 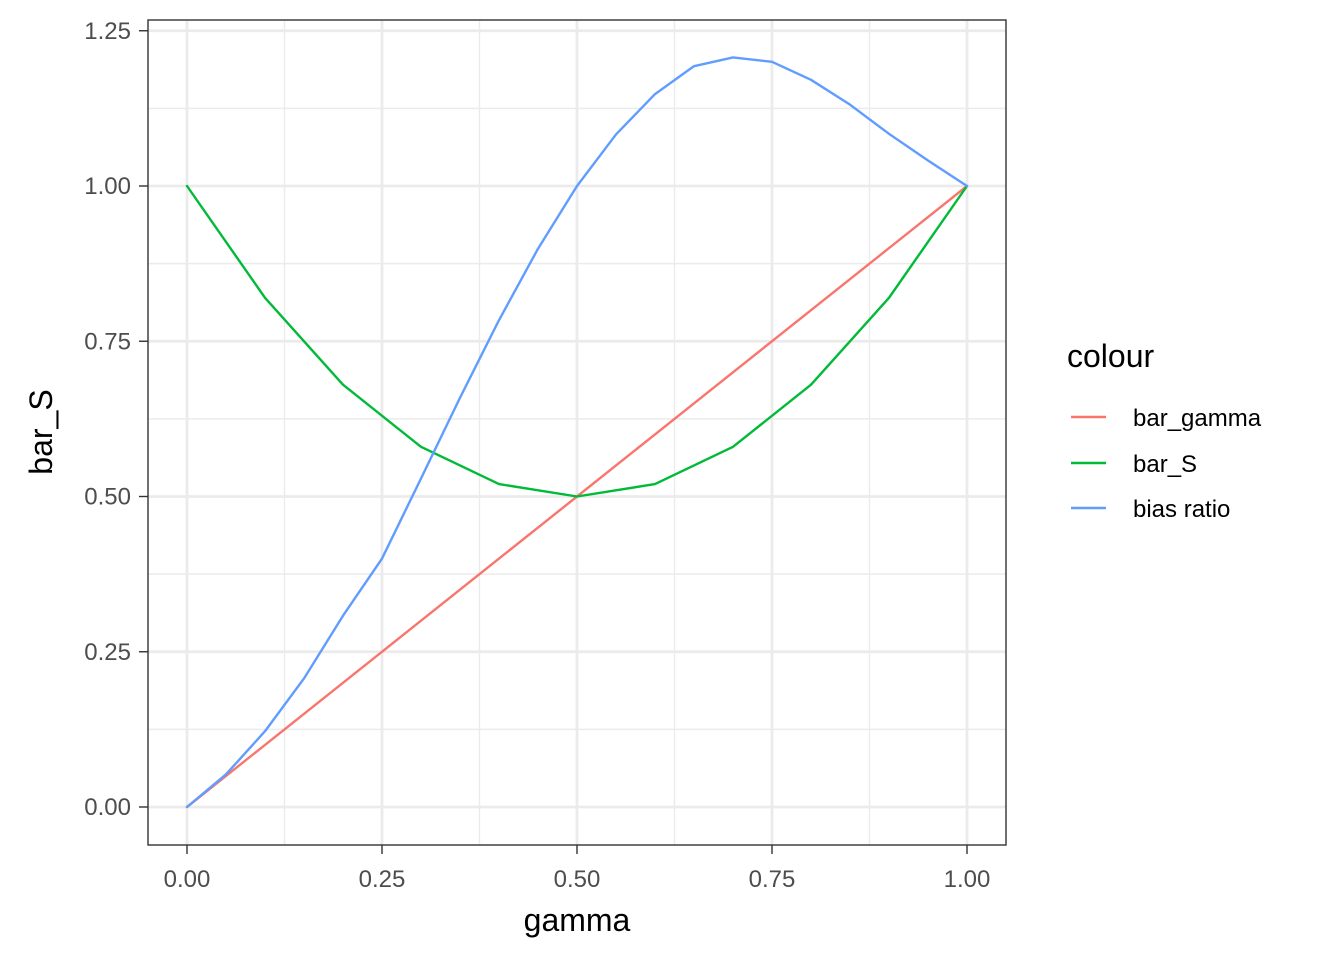 What do you see at coordinates (382, 879) in the screenshot?
I see `x-tick-label: 0.25` at bounding box center [382, 879].